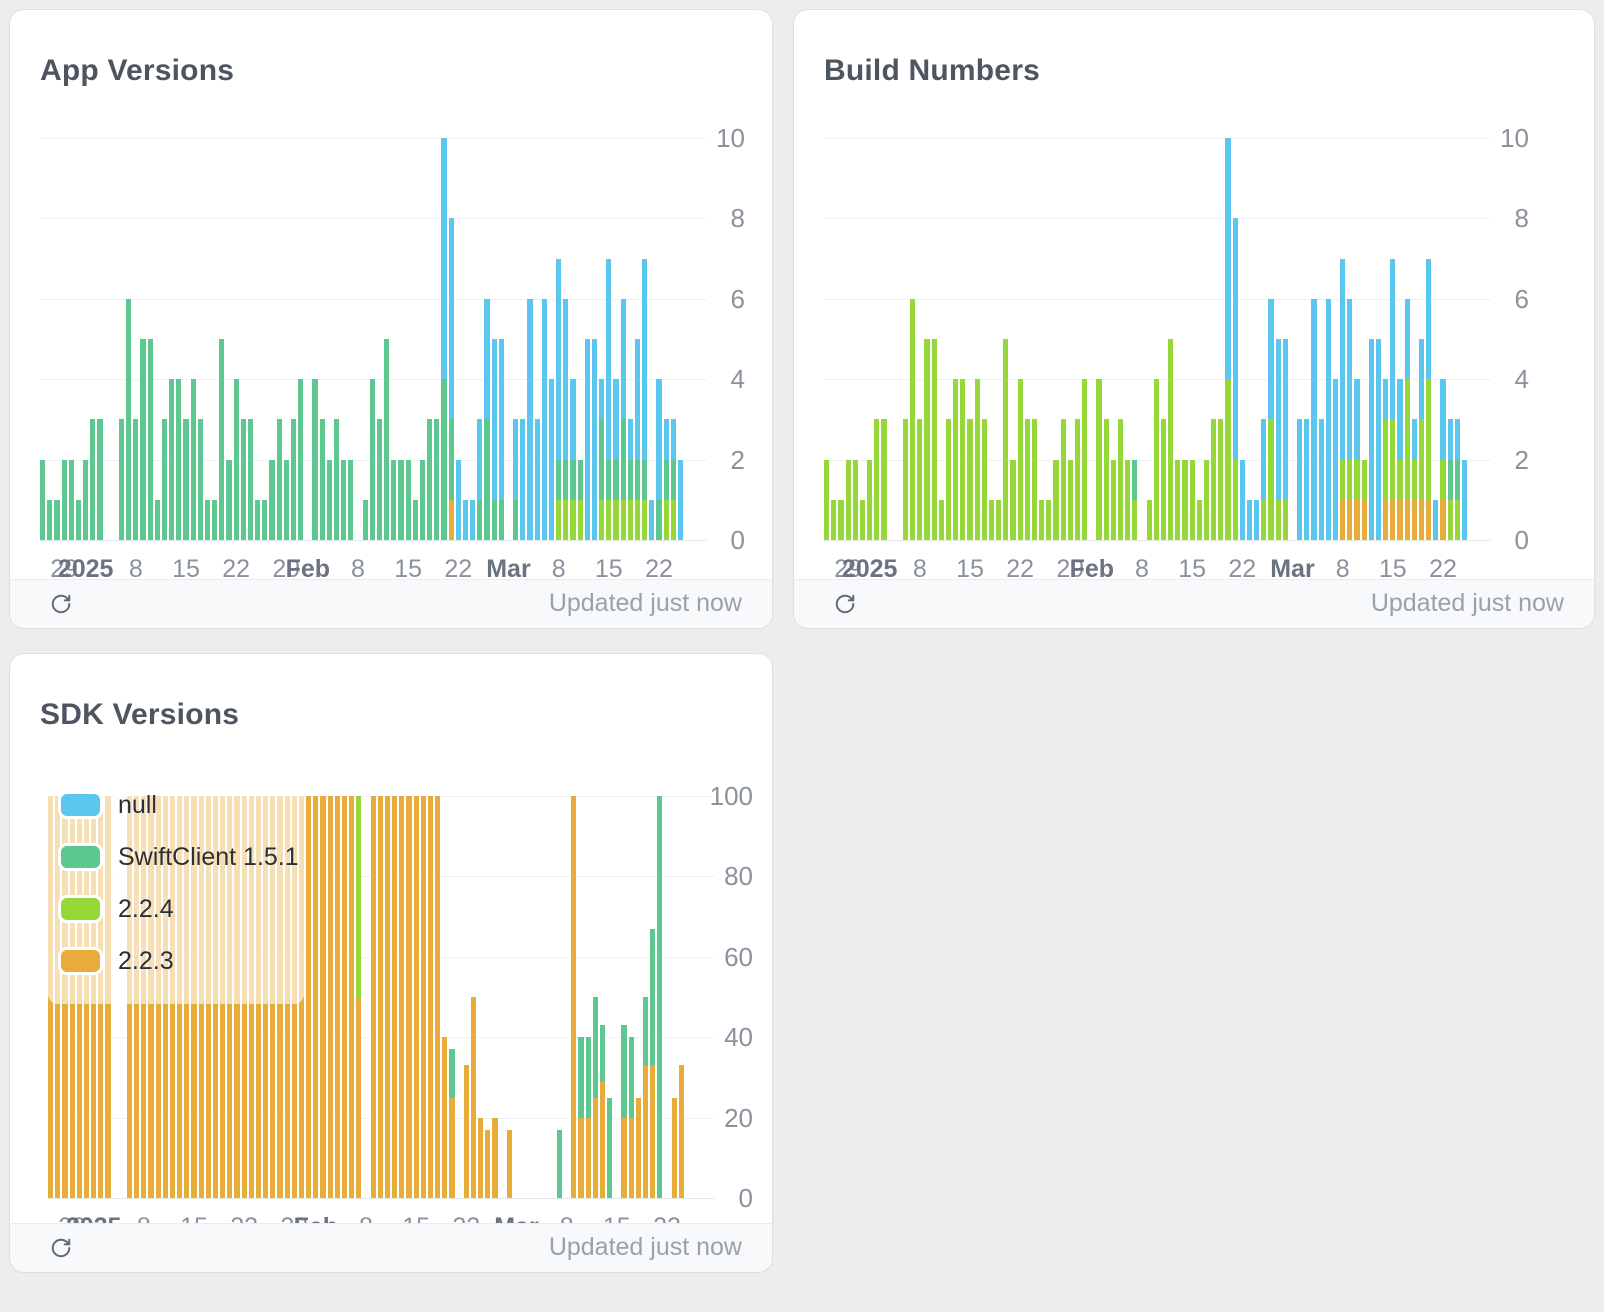  Describe the element at coordinates (178, 857) in the screenshot. I see `legend-item-SwiftClient 1.5.1: SwiftClient 1.5.1` at that location.